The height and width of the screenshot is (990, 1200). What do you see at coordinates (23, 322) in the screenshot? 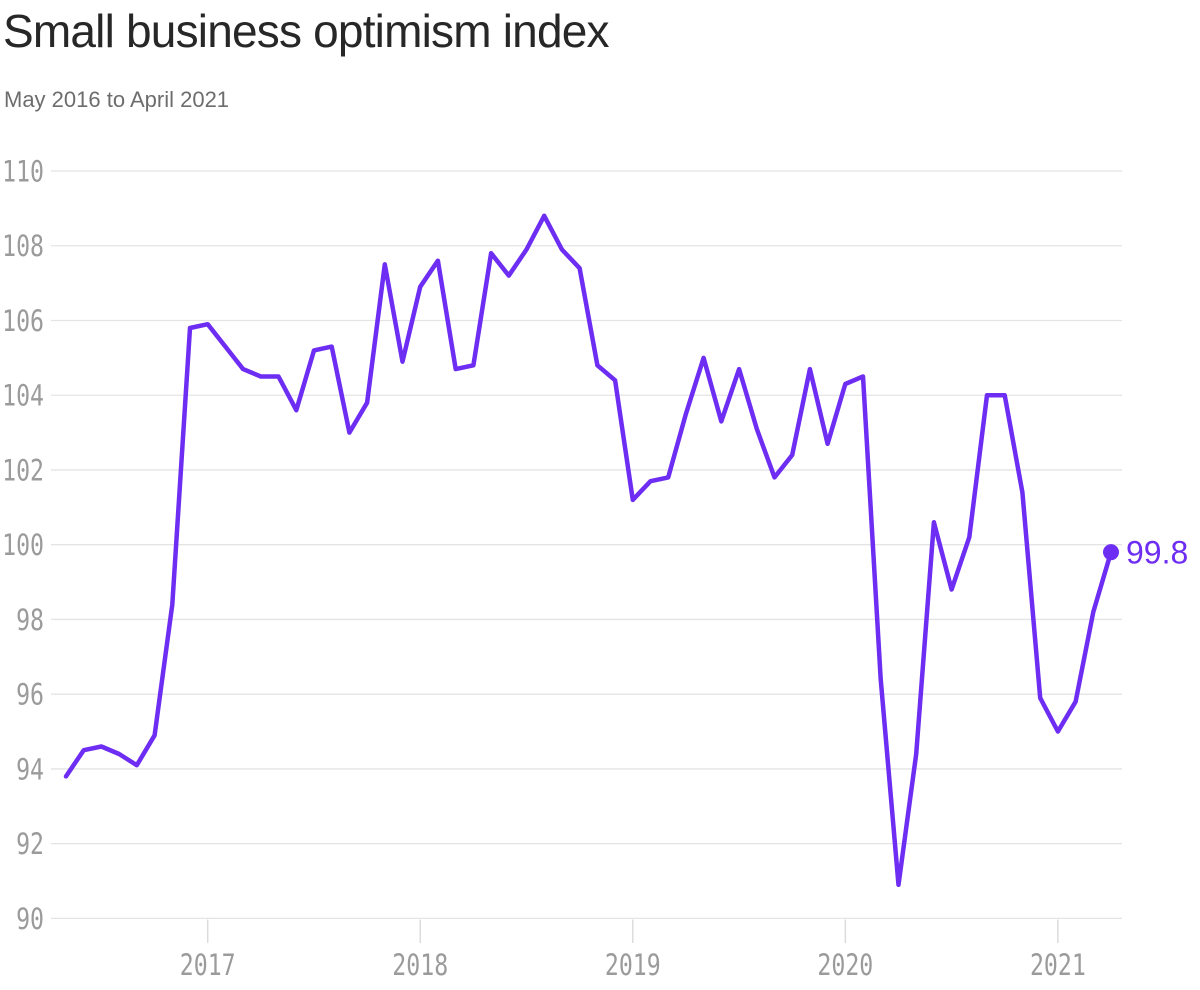
I see `y-axis-label-106: 106` at bounding box center [23, 322].